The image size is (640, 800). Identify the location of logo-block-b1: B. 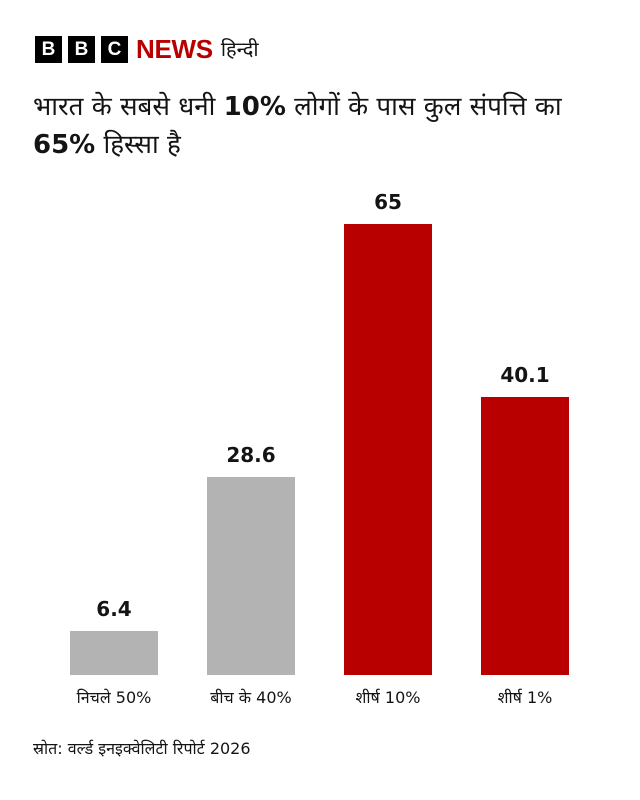
(48, 49).